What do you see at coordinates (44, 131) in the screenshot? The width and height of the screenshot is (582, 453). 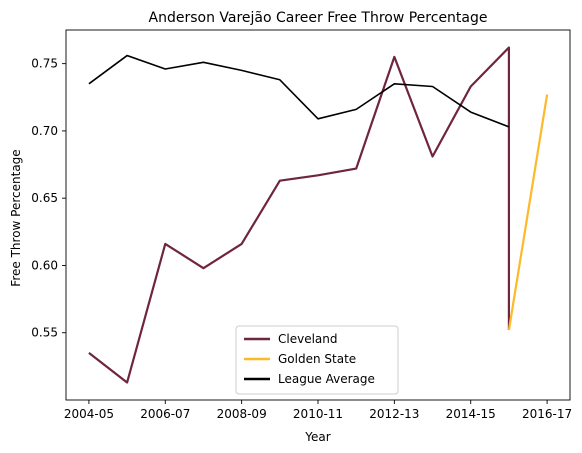 I see `y-tick-label: 0.70` at bounding box center [44, 131].